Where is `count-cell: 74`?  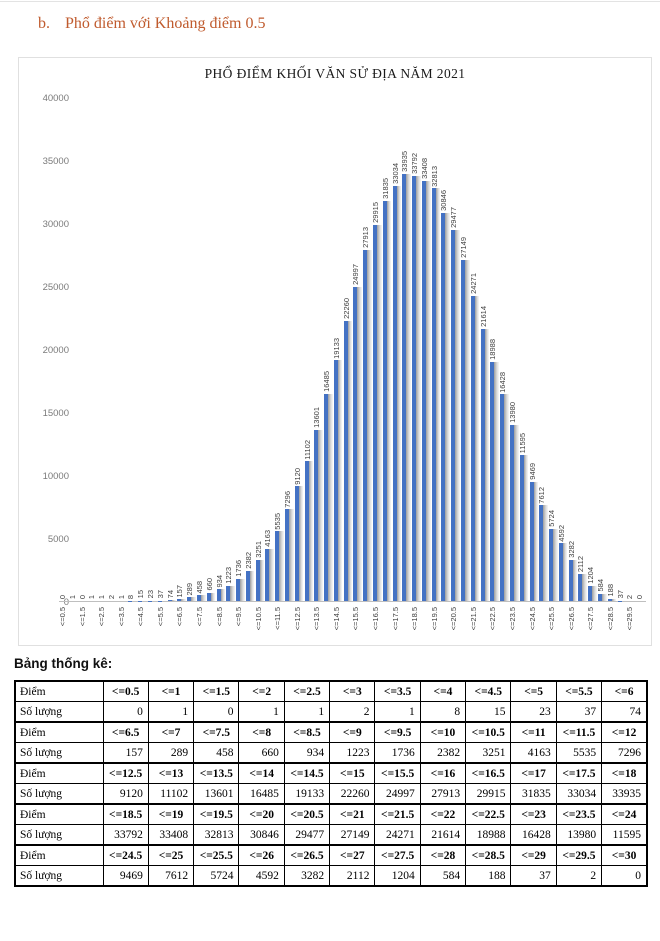
count-cell: 74 is located at coordinates (624, 712).